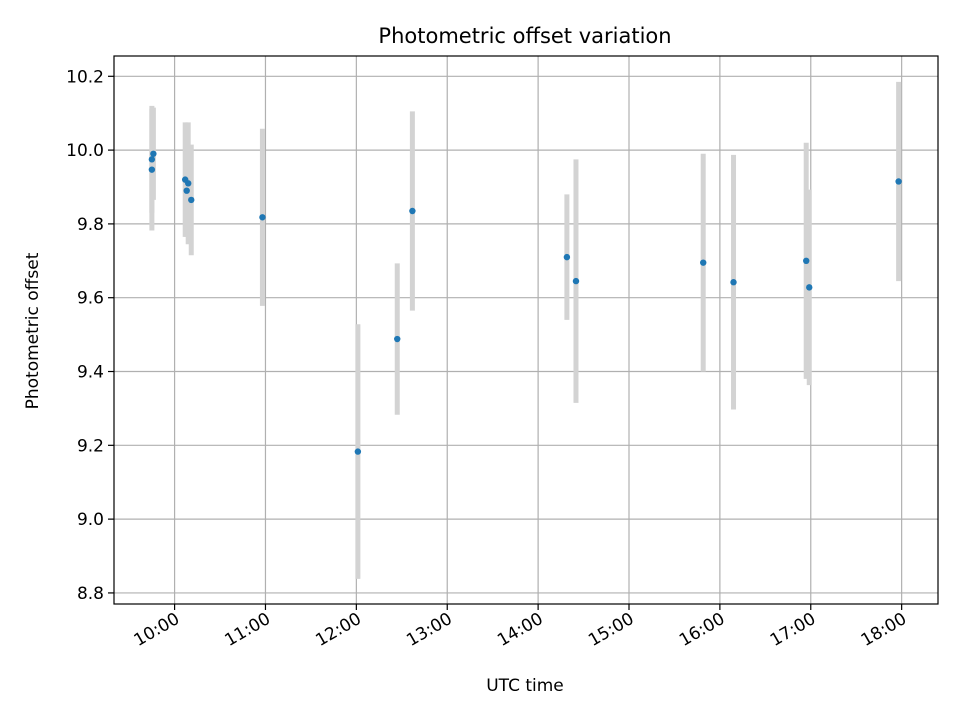 Image resolution: width=960 pixels, height=720 pixels. I want to click on y-tick-label: 10.0, so click(85, 151).